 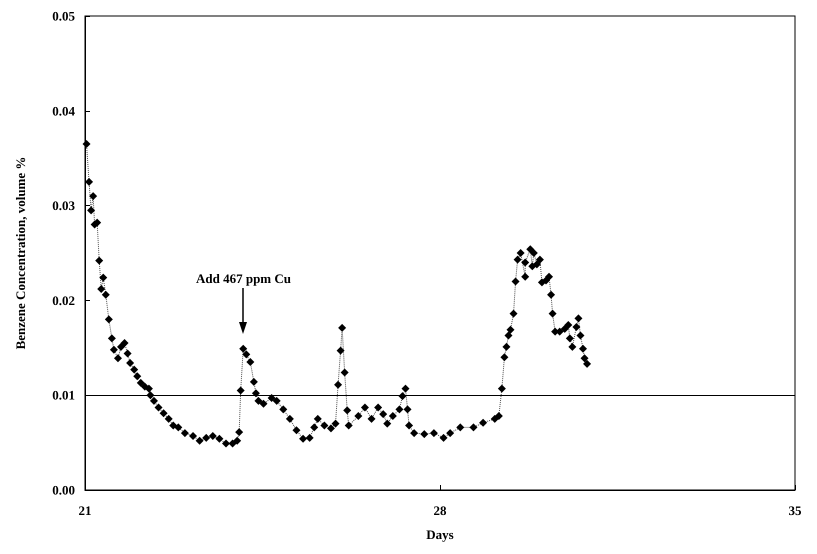 I want to click on y-tick-label: 0.03, so click(x=64, y=206).